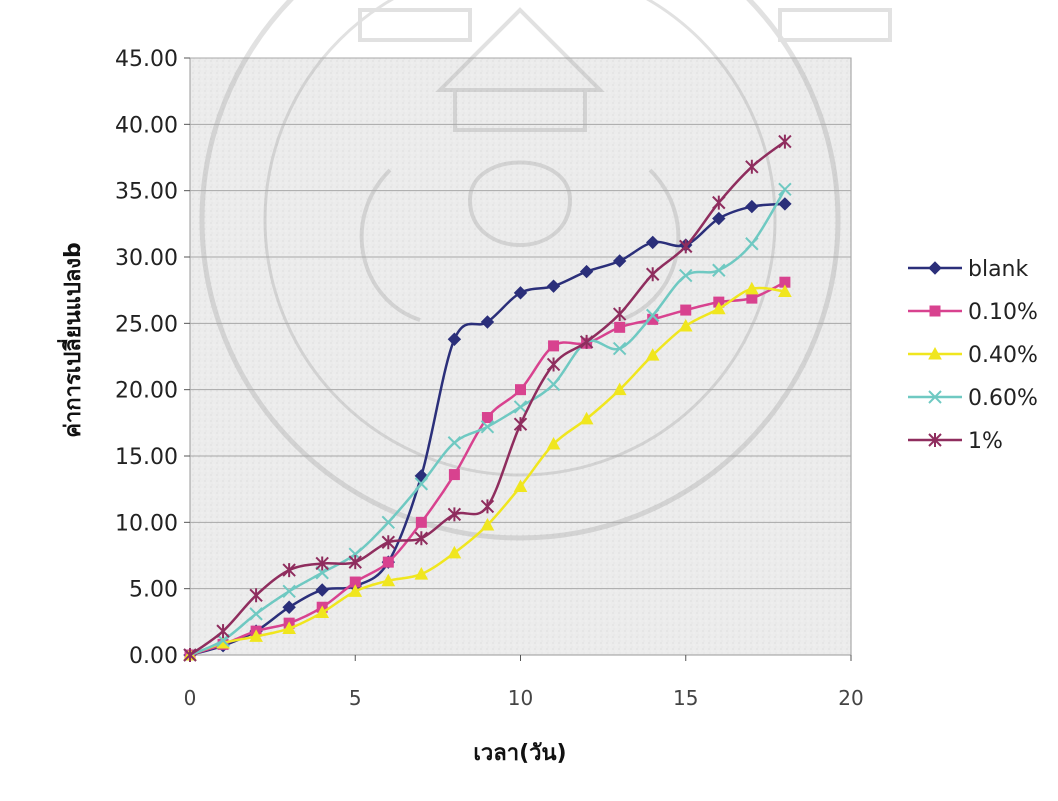 The width and height of the screenshot is (1058, 801). I want to click on legend-item: blank, so click(968, 269).